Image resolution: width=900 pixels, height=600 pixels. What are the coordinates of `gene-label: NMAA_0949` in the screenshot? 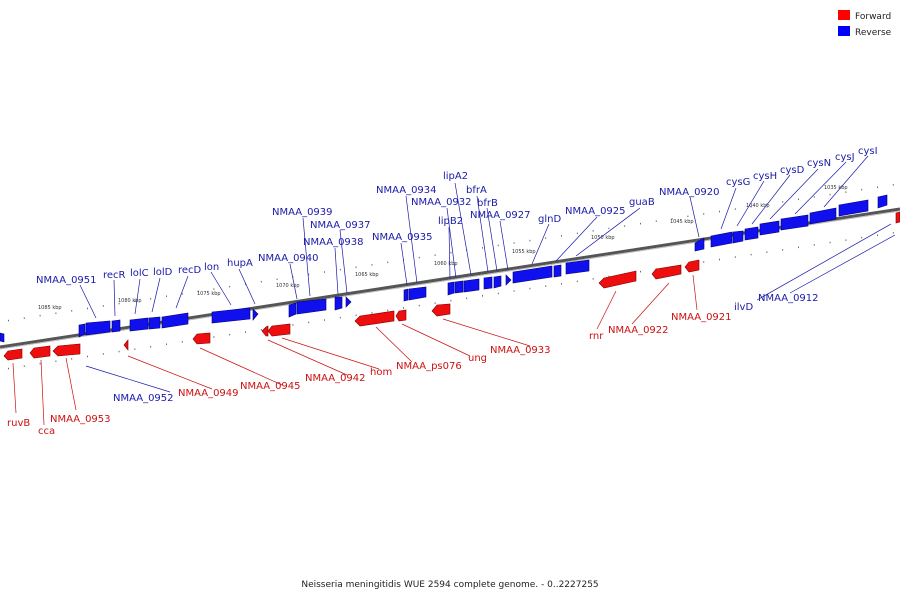 It's located at (208, 393).